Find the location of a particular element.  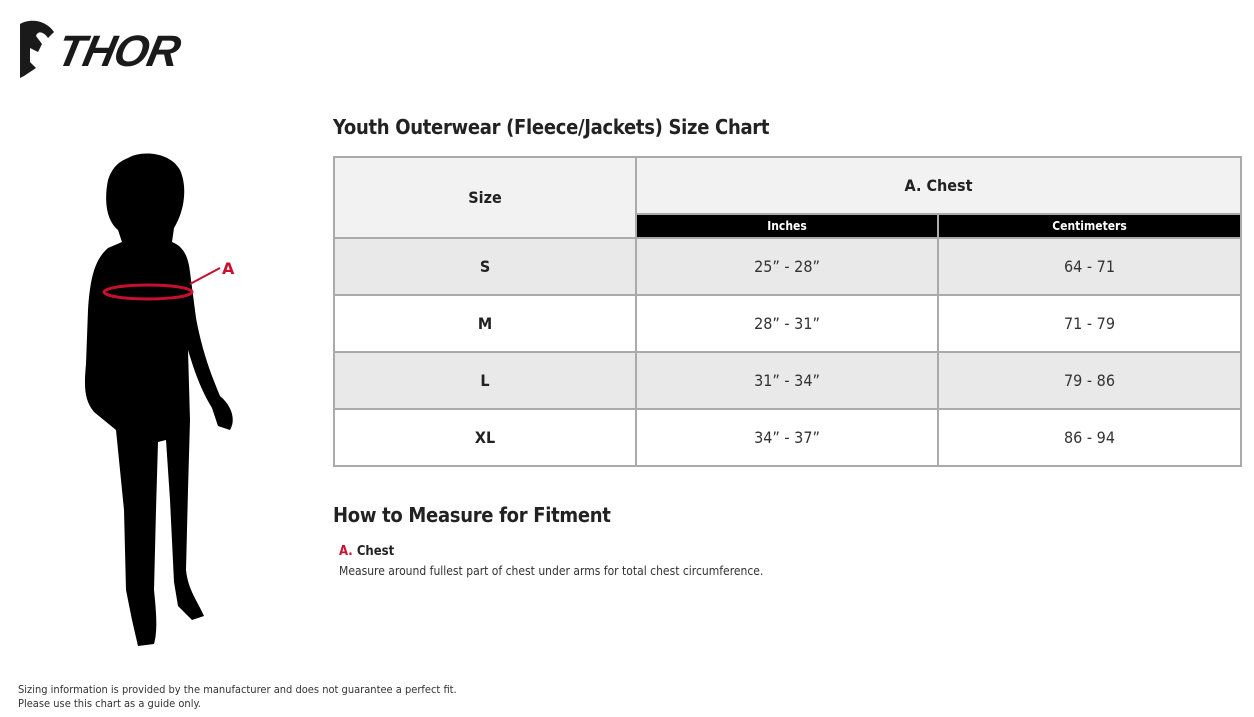

cm-cell: 64 - 71 is located at coordinates (1089, 266).